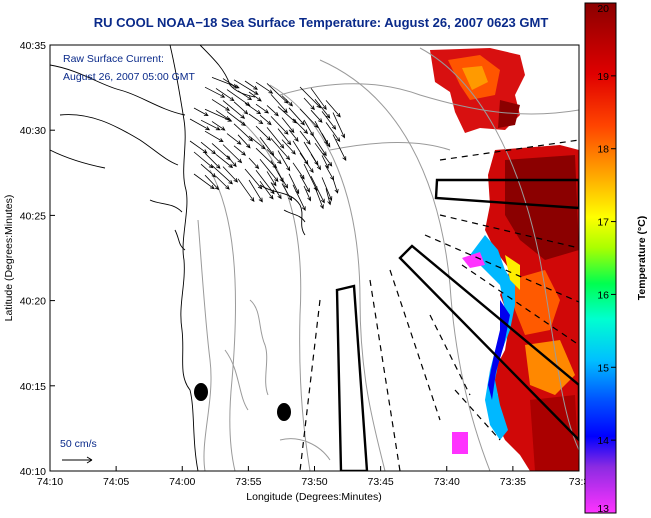  I want to click on colorbar, so click(600, 258).